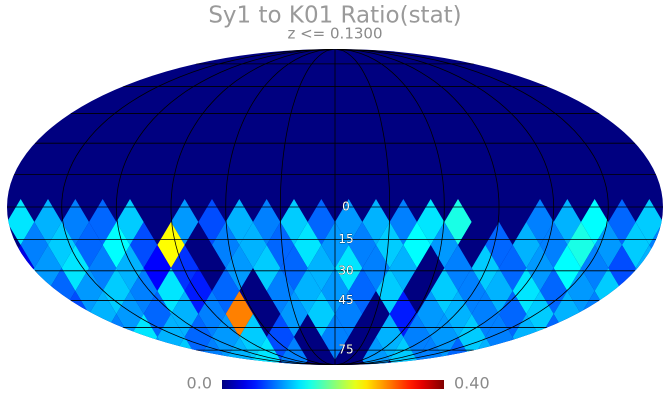 This screenshot has width=671, height=419. Describe the element at coordinates (346, 207) in the screenshot. I see `lat-label: 0` at that location.